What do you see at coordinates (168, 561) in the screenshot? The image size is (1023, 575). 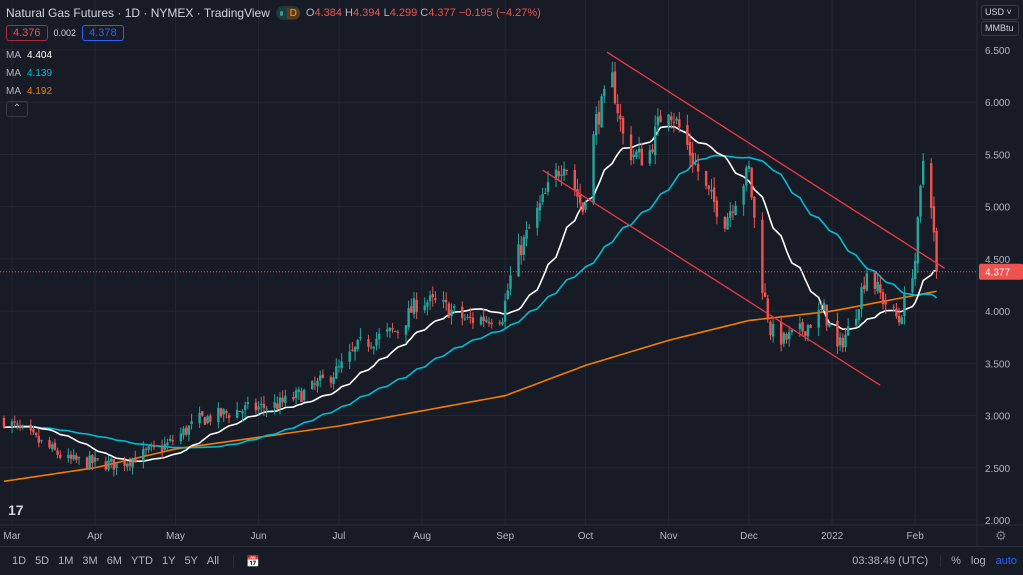 I see `range-1y: 1Y` at bounding box center [168, 561].